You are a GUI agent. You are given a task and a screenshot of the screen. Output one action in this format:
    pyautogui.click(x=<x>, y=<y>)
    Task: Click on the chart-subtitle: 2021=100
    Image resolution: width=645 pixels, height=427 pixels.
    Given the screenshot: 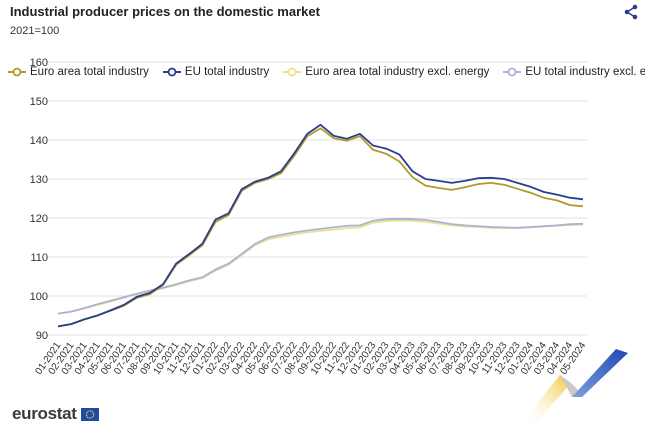 What is the action you would take?
    pyautogui.click(x=35, y=31)
    